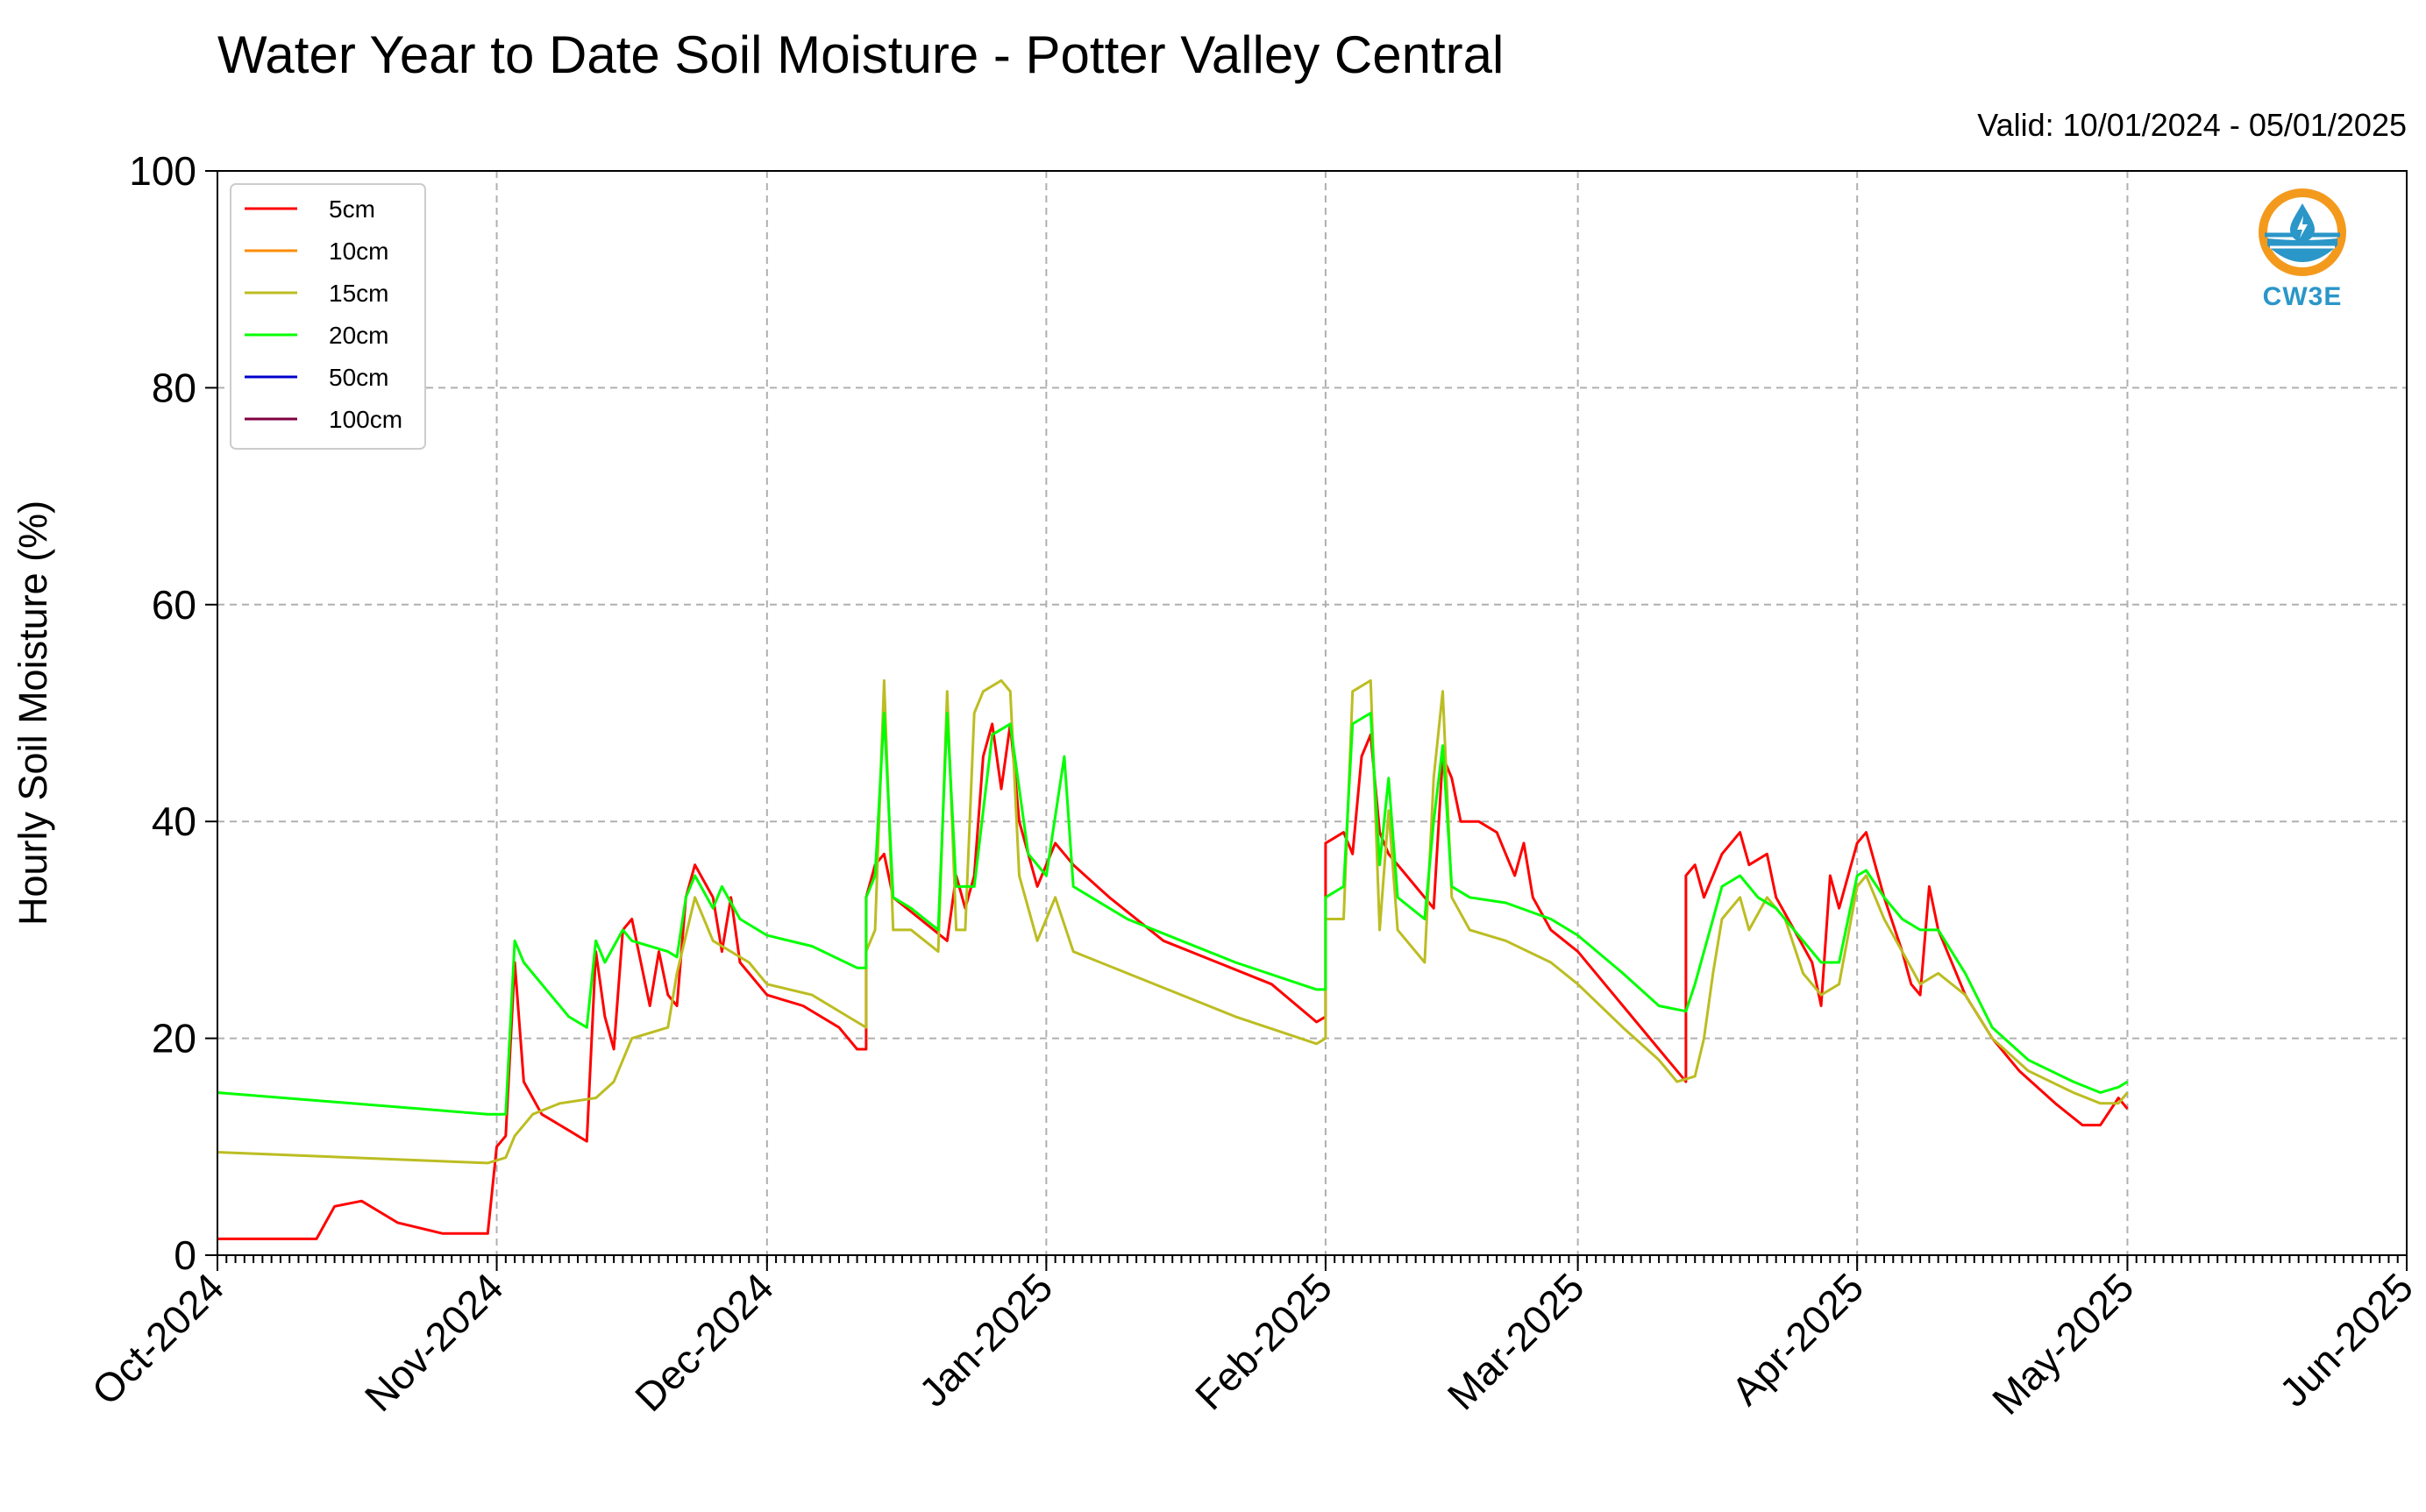 The width and height of the screenshot is (2426, 1512). Describe the element at coordinates (352, 209) in the screenshot. I see `legend-label: 5cm` at that location.